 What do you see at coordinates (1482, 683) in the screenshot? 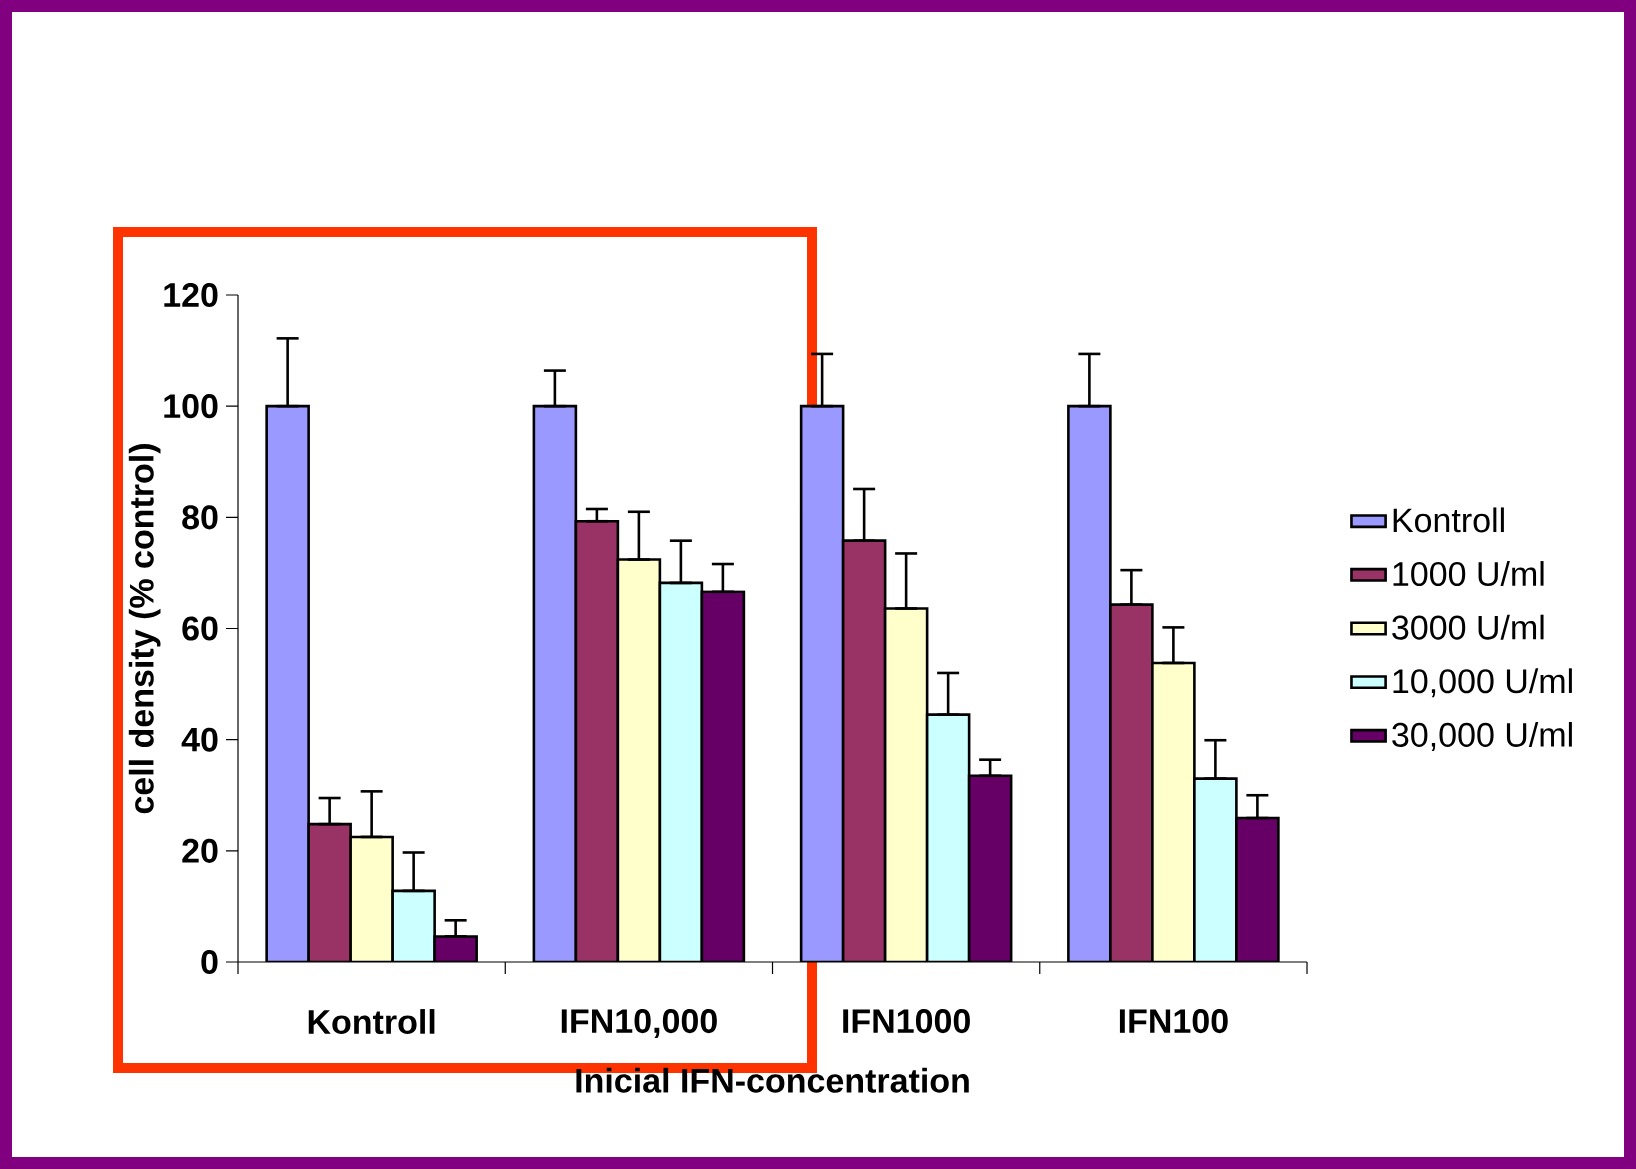
I see `legend-label: 10,000 U/ml` at bounding box center [1482, 683].